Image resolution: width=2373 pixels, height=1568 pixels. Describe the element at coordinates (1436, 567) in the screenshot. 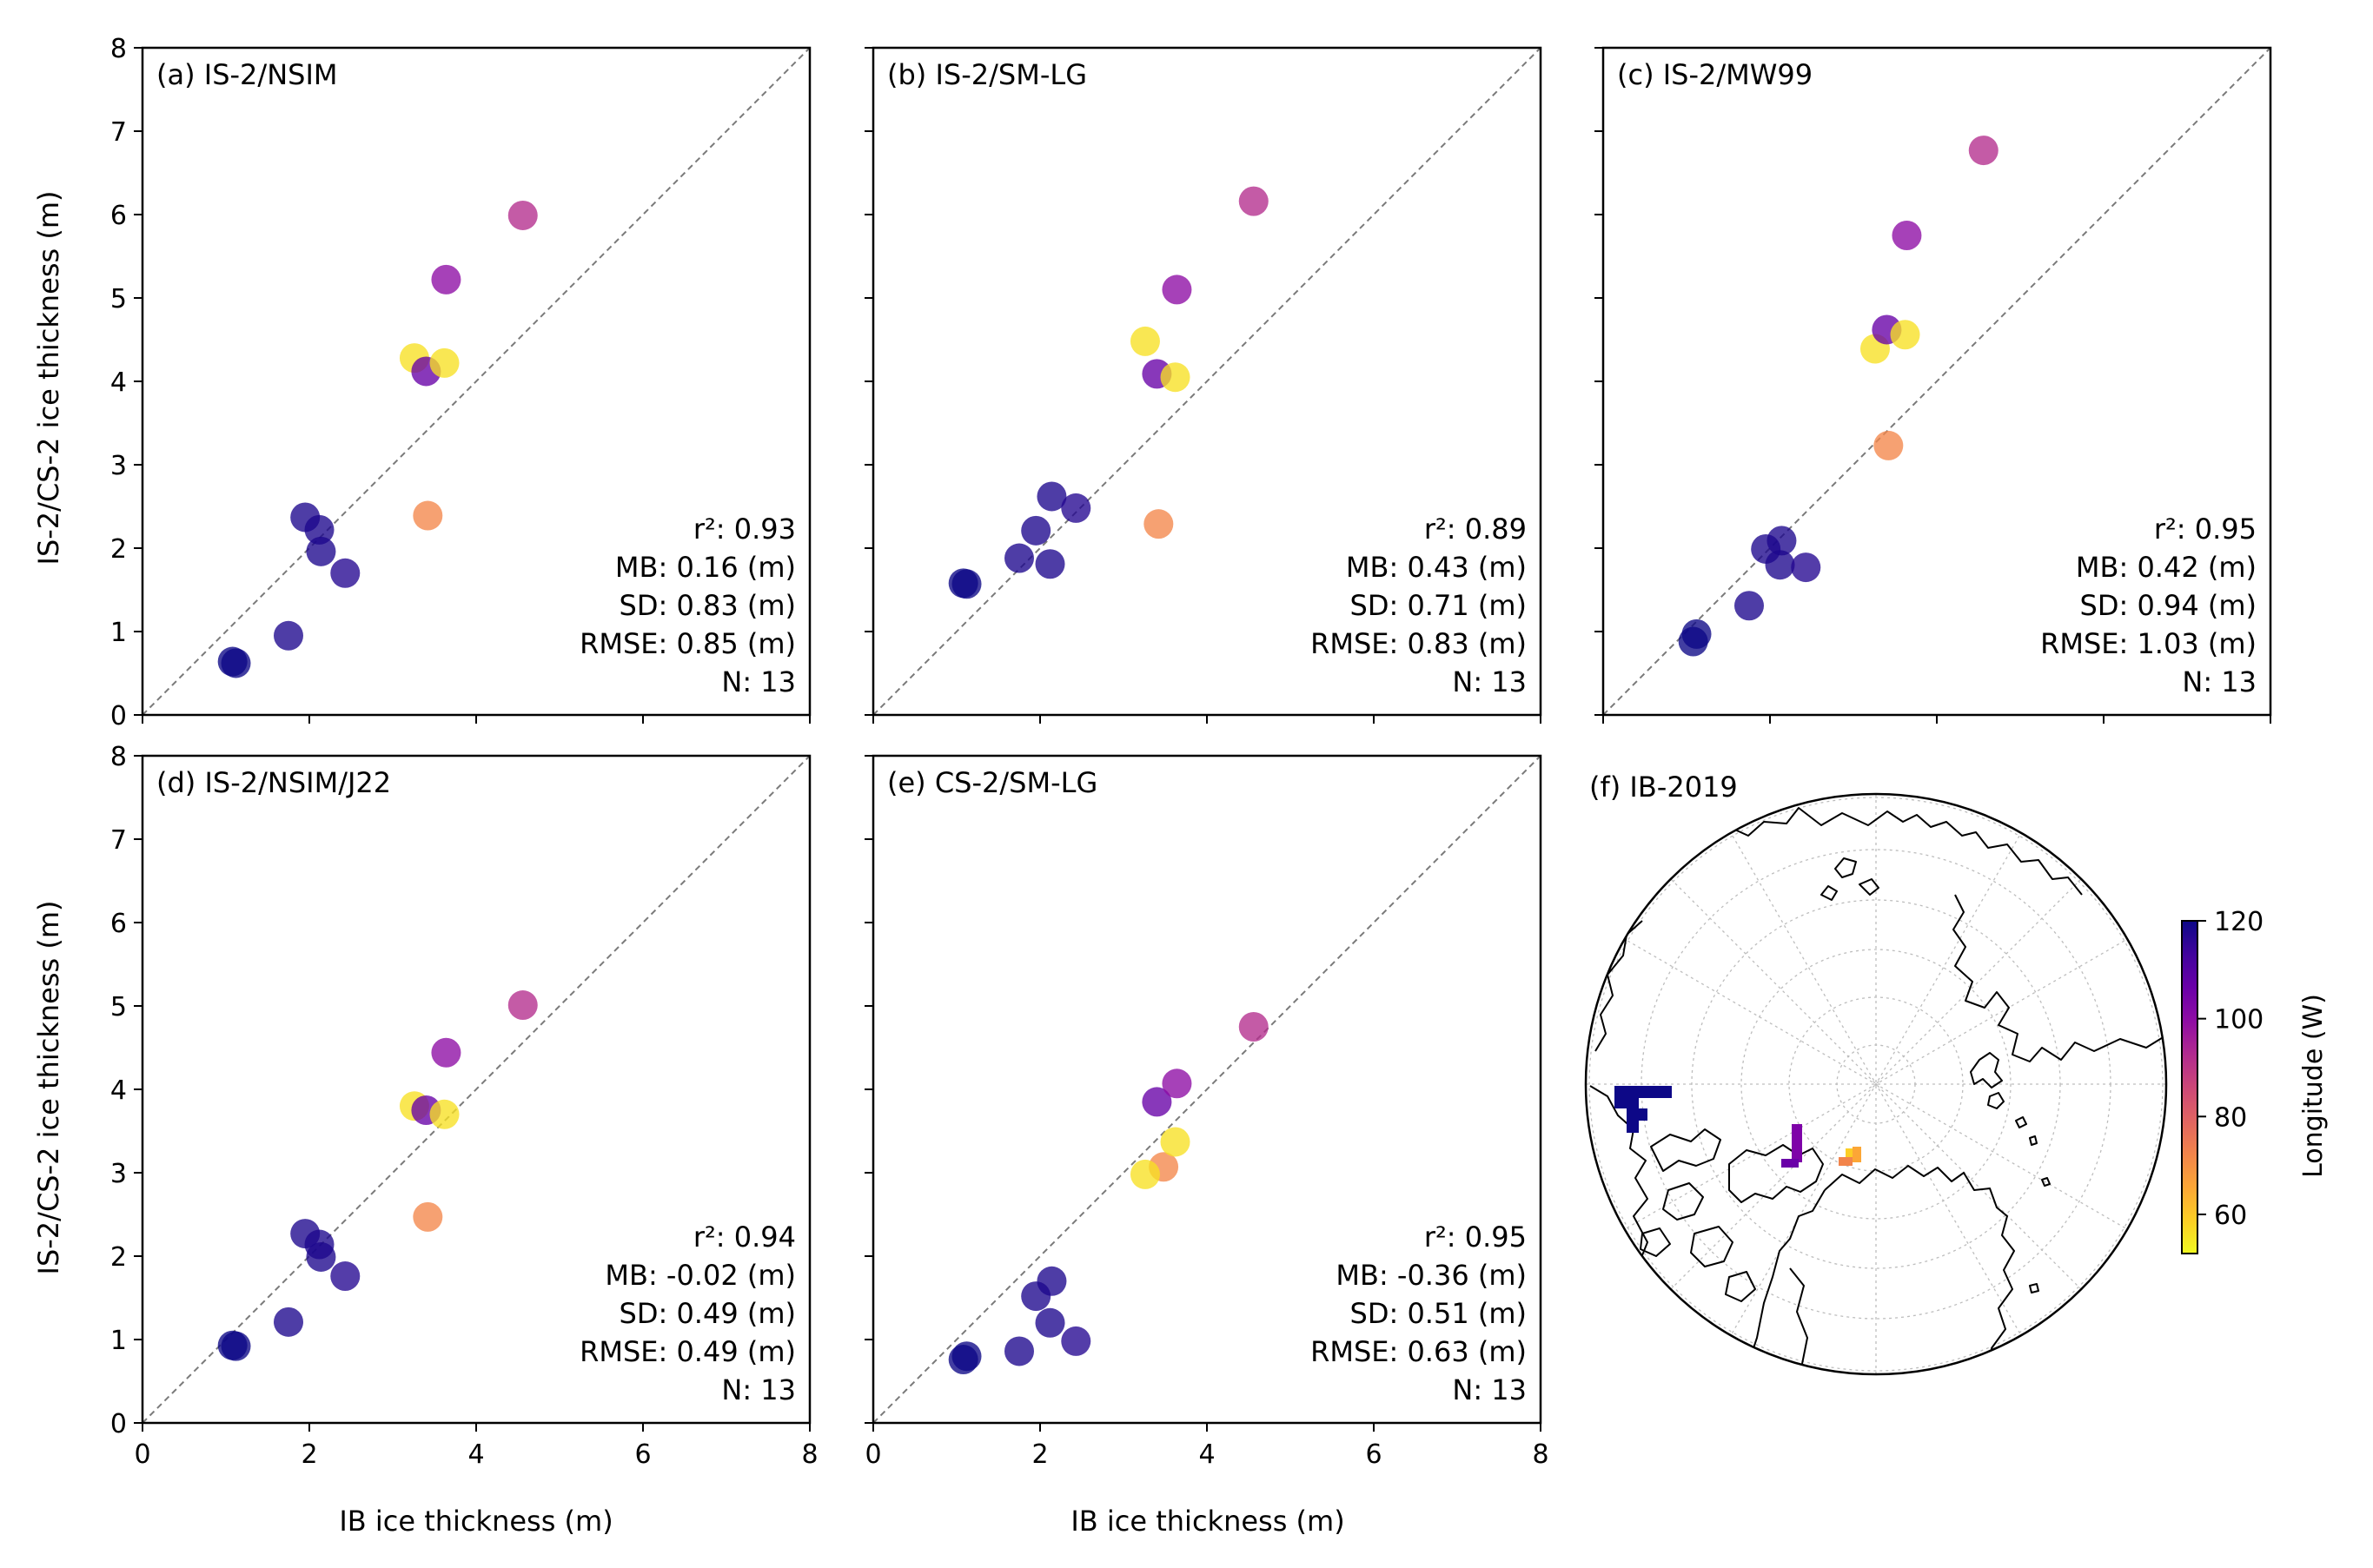

I see `stat-annotation: MB: 0.43 (m)` at that location.